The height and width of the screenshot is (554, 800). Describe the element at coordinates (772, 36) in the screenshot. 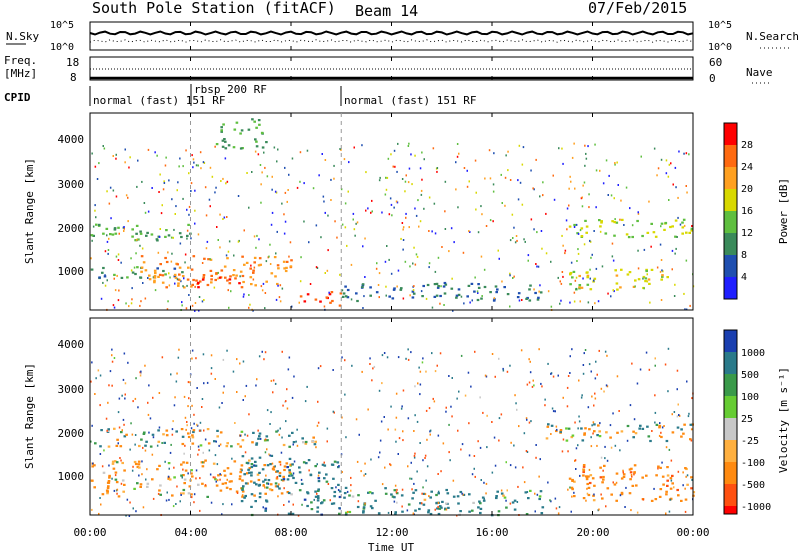

I see `nsearch-label: N.Search` at that location.